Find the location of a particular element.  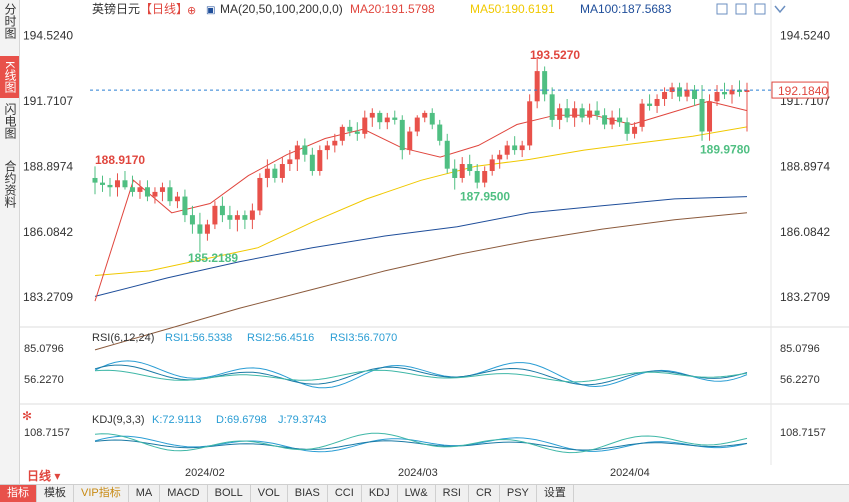

bottom-tab-8: CCI is located at coordinates (345, 493).